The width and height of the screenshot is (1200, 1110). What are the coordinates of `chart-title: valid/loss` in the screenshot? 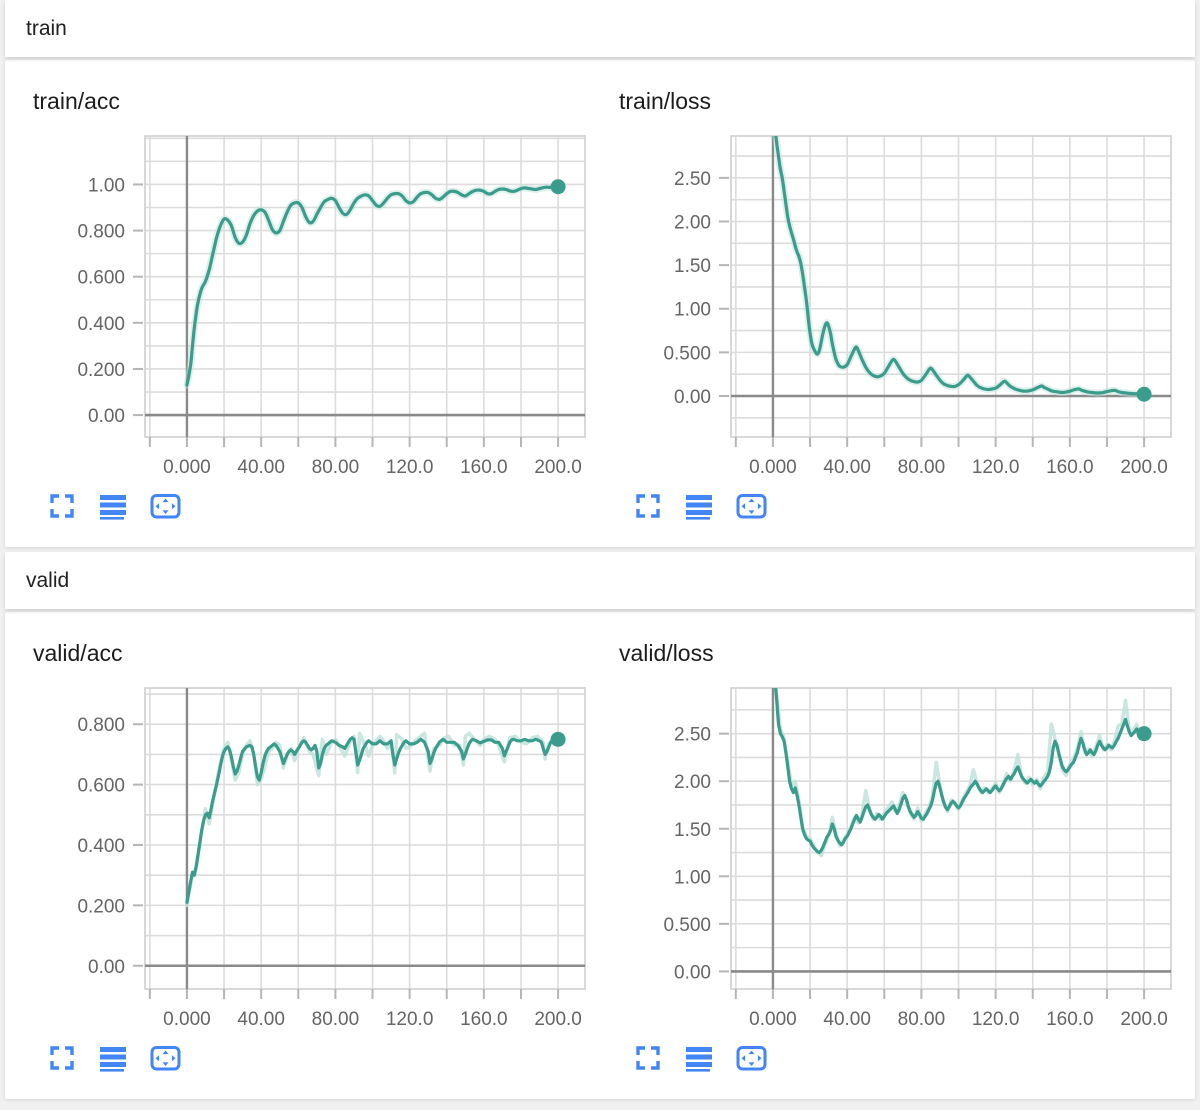 It's located at (666, 653).